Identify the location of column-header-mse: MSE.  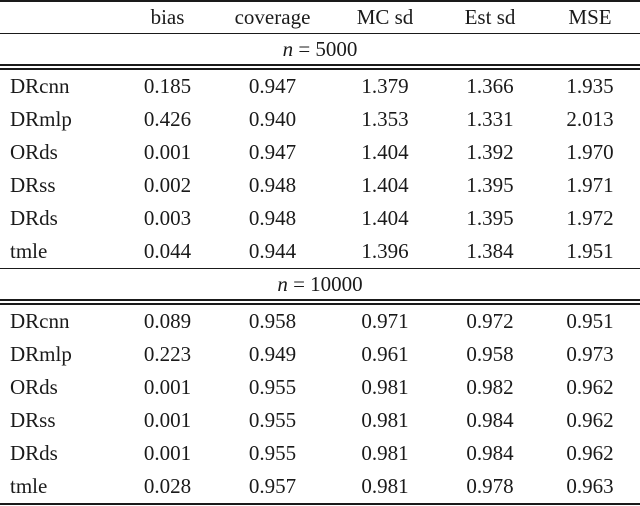
(590, 17).